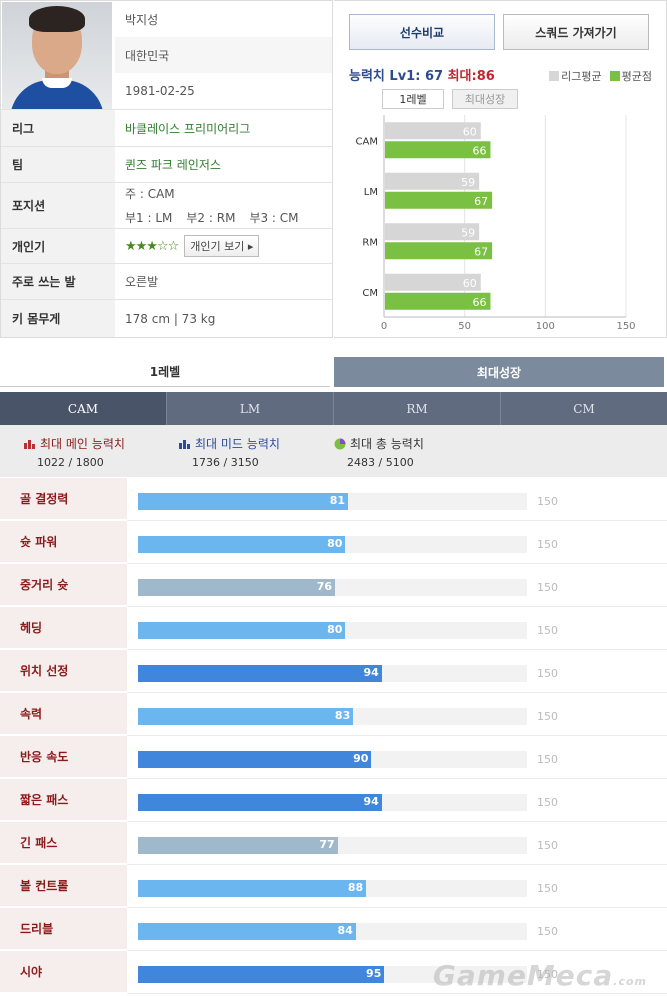  Describe the element at coordinates (260, 802) in the screenshot. I see `stat-bar: 94` at that location.